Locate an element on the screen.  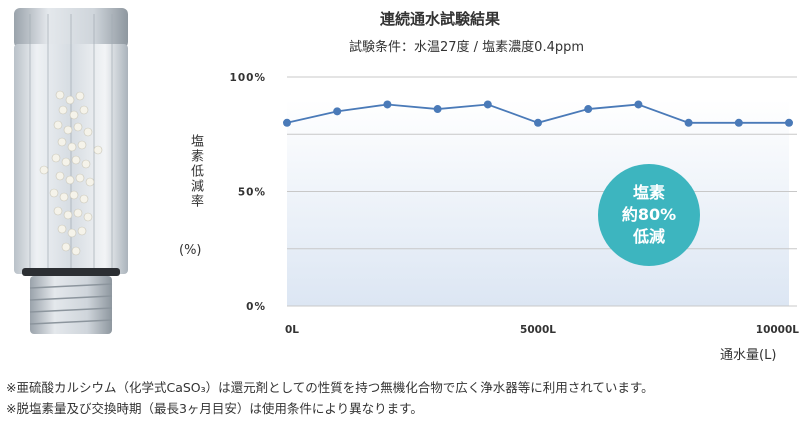
chart-title: 連続通水試験結果 is located at coordinates (440, 19).